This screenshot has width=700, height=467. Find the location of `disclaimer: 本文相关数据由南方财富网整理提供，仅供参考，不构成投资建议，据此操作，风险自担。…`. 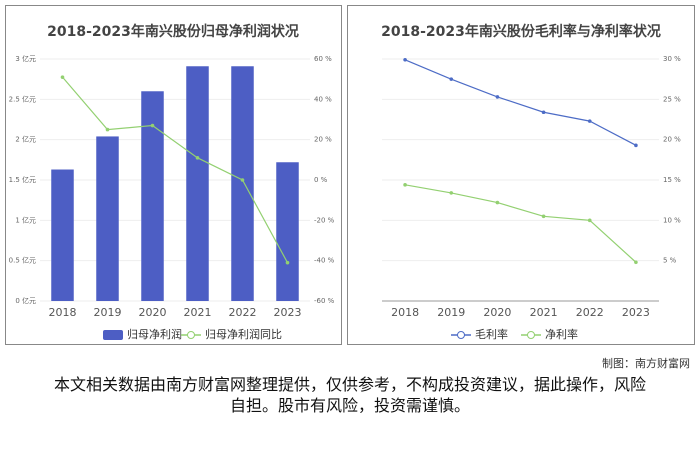

disclaimer: 本文相关数据由南方财富网整理提供，仅供参考，不构成投资建议，据此操作，风险自担。… is located at coordinates (349, 395).